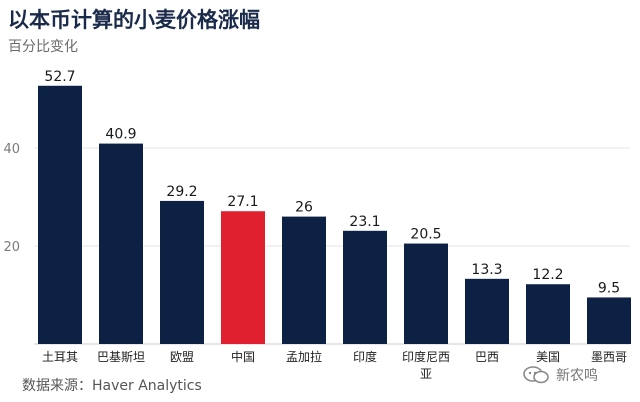  What do you see at coordinates (60, 357) in the screenshot?
I see `x-tick-label-0: 土耳其` at bounding box center [60, 357].